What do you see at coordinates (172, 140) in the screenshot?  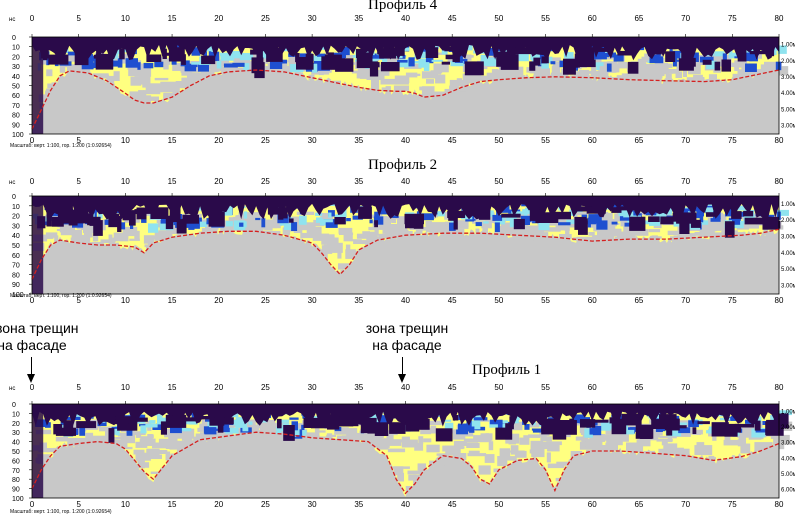 I see `x-tick-label-bottom: 15` at bounding box center [172, 140].